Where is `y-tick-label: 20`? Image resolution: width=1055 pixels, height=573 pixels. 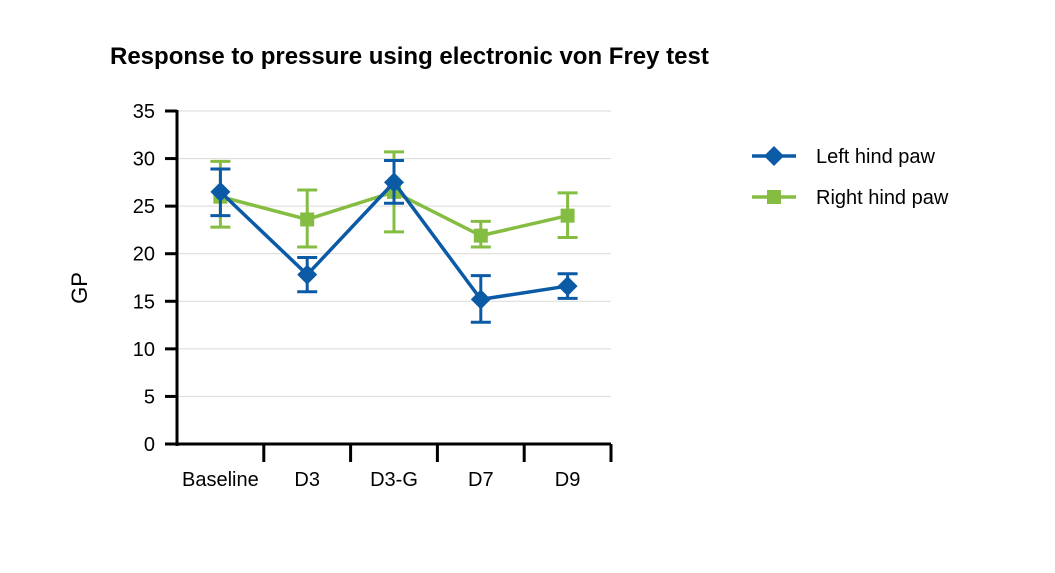 y-tick-label: 20 is located at coordinates (144, 255).